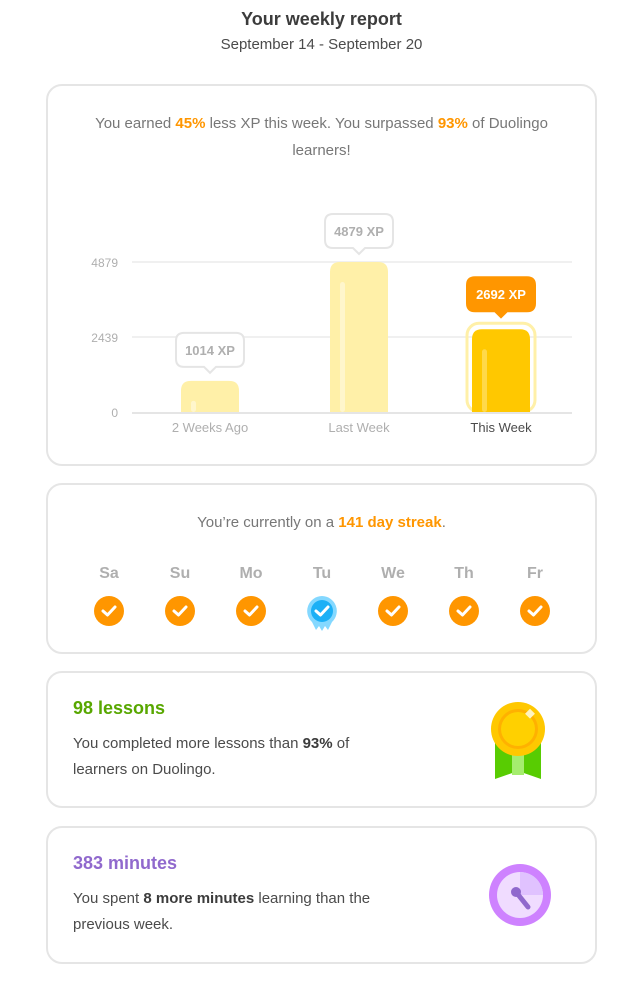  I want to click on streak-days: Sa Su Mo Tu We Th Fr, so click(322, 600).